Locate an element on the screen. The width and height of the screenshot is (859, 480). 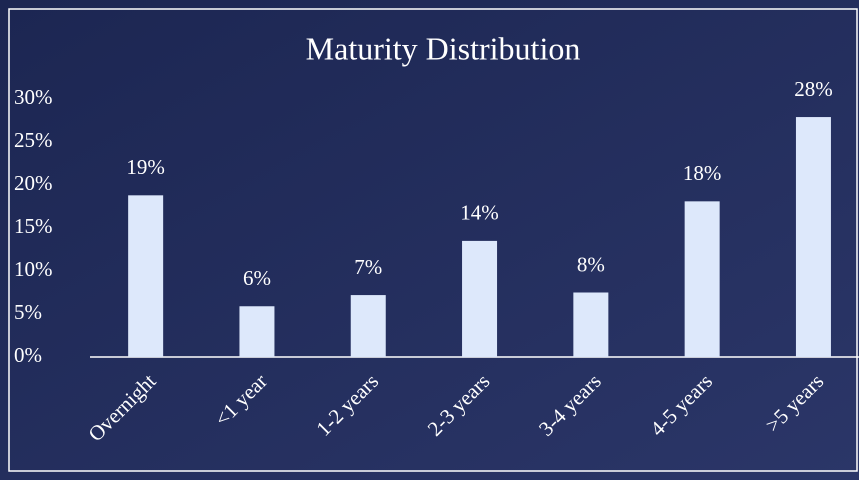
y-tick-label: 30% is located at coordinates (33, 97).